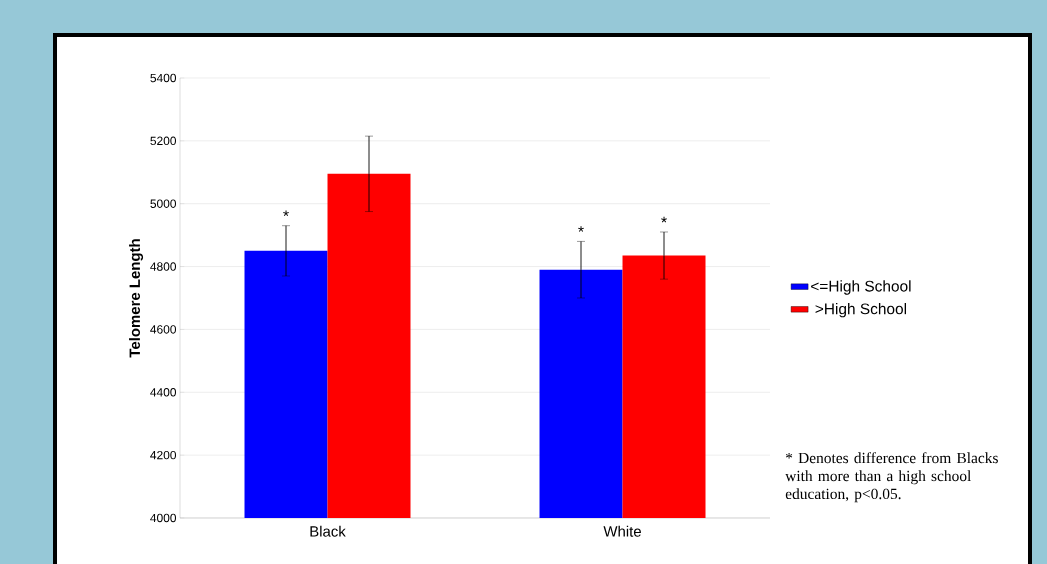 The height and width of the screenshot is (564, 1047). I want to click on y-tick-label: 4200, so click(163, 455).